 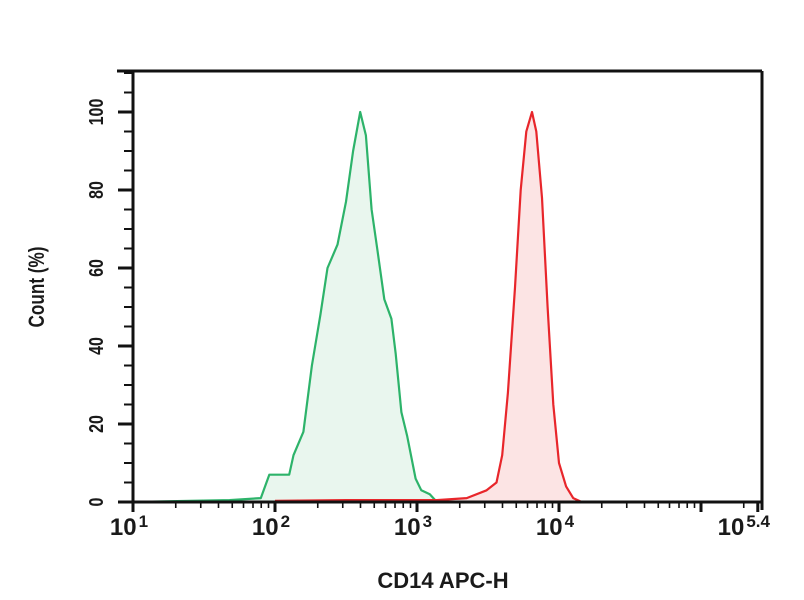 What do you see at coordinates (96, 190) in the screenshot?
I see `y-tick-label: 80` at bounding box center [96, 190].